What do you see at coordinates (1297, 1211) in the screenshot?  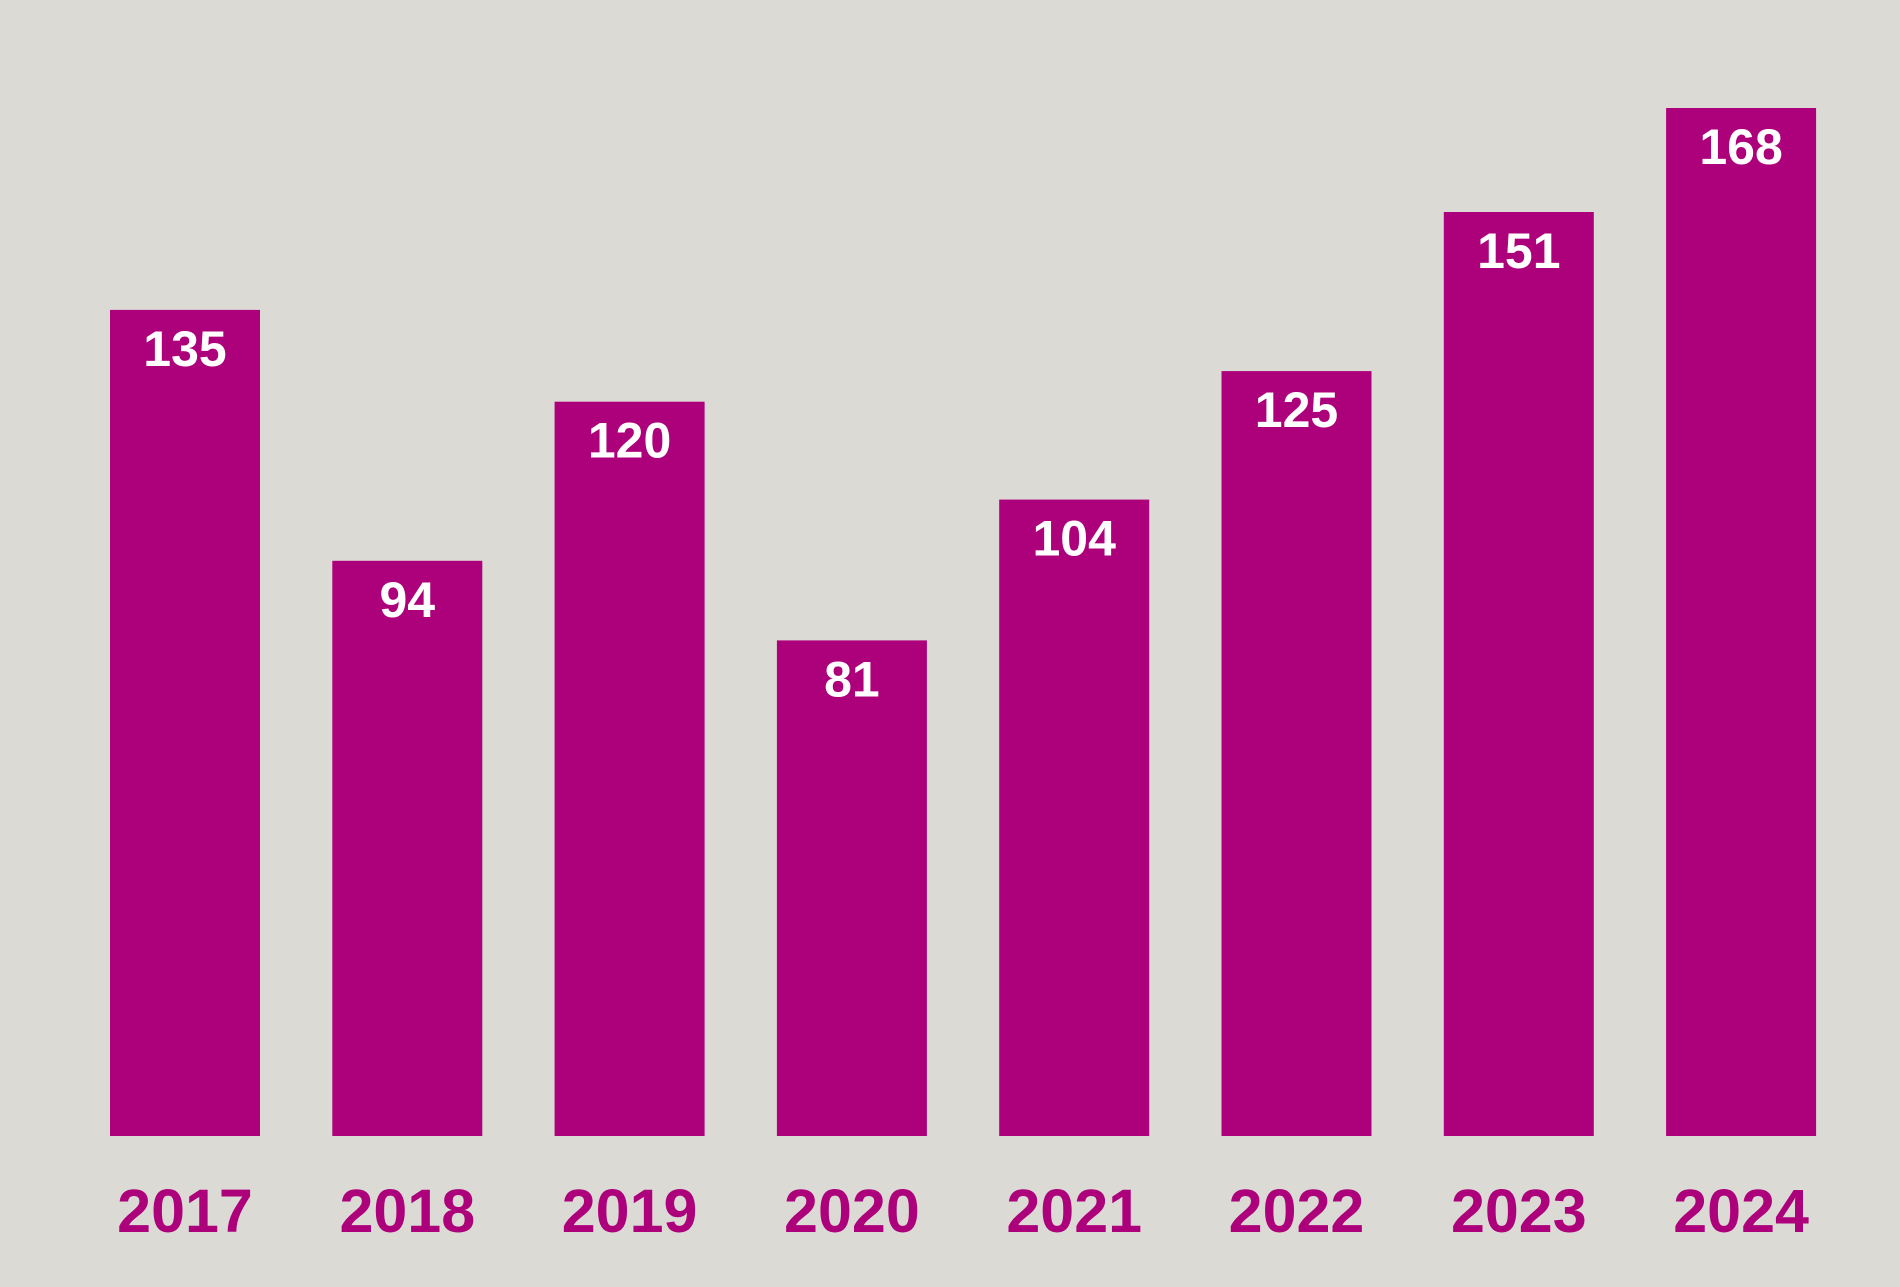 I see `x-tick-label-2022: 2022` at bounding box center [1297, 1211].